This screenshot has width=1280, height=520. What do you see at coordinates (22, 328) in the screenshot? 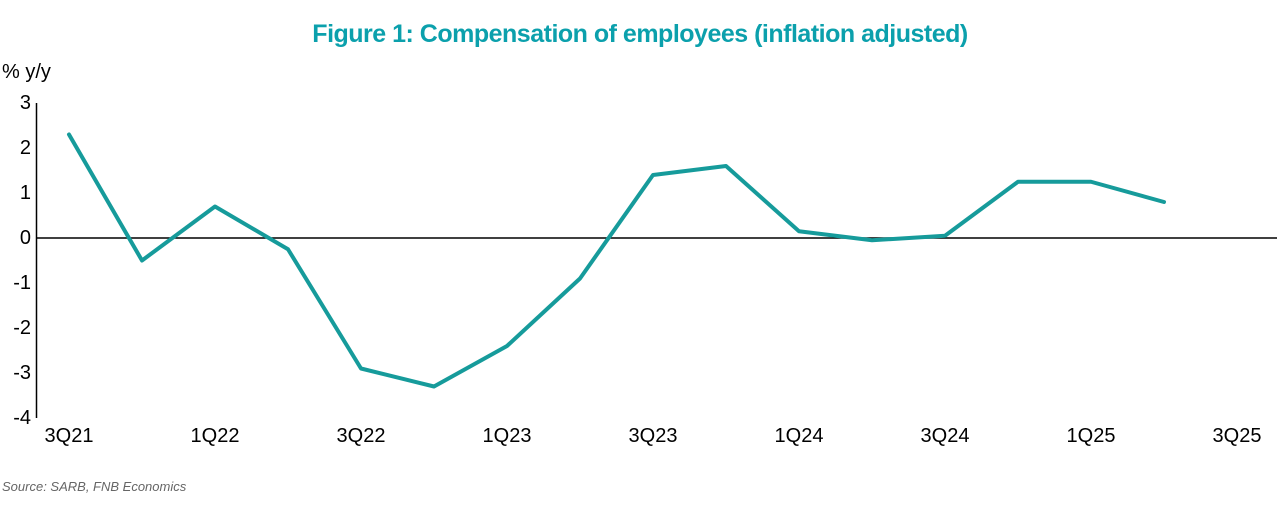
I see `y-axis-tick-label: -2` at bounding box center [22, 328].